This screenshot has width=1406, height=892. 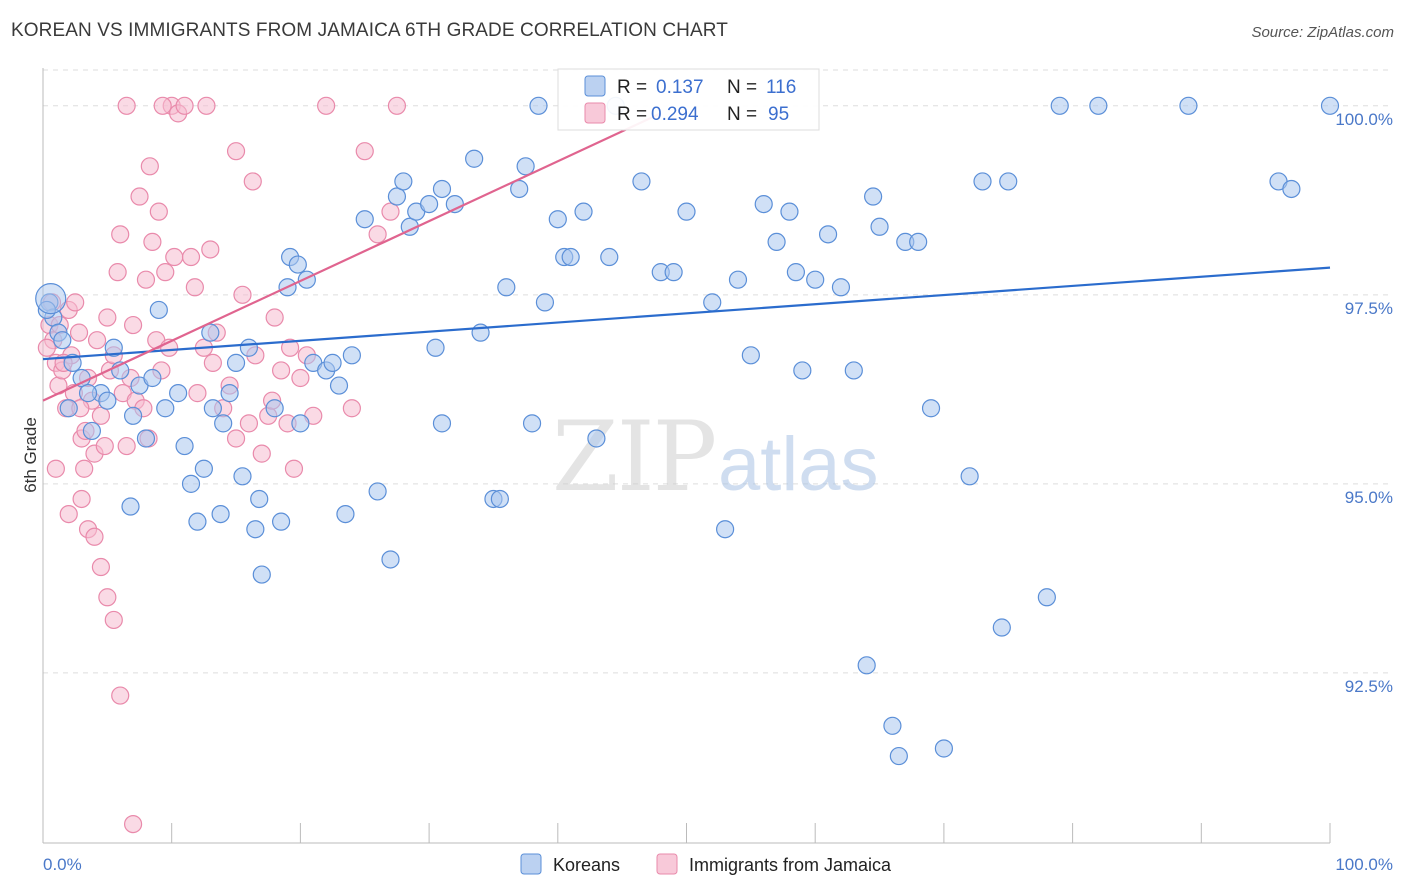 What do you see at coordinates (778, 114) in the screenshot?
I see `jamaica-n-value: 95` at bounding box center [778, 114].